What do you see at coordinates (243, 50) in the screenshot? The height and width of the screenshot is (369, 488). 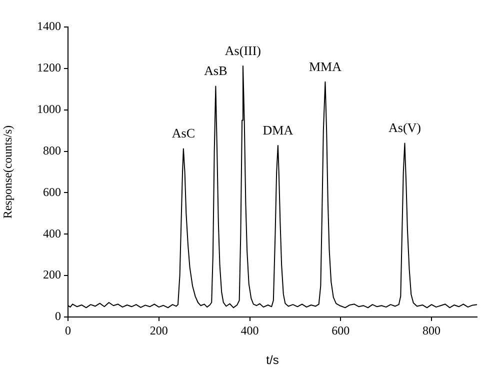 I see `annotation: As(III)` at bounding box center [243, 50].